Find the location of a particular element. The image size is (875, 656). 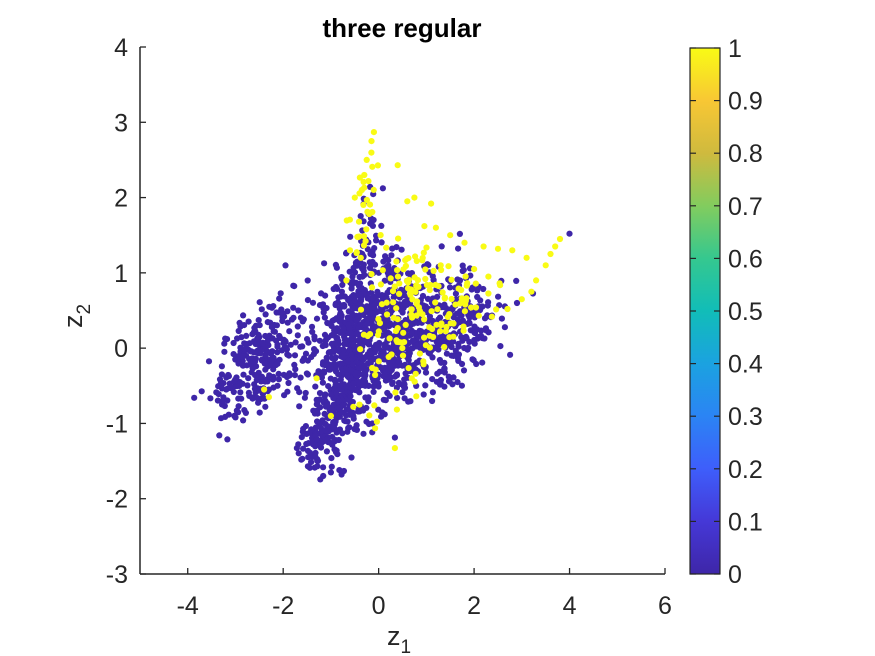

colorbar-tick-label: 0.1 is located at coordinates (745, 522).